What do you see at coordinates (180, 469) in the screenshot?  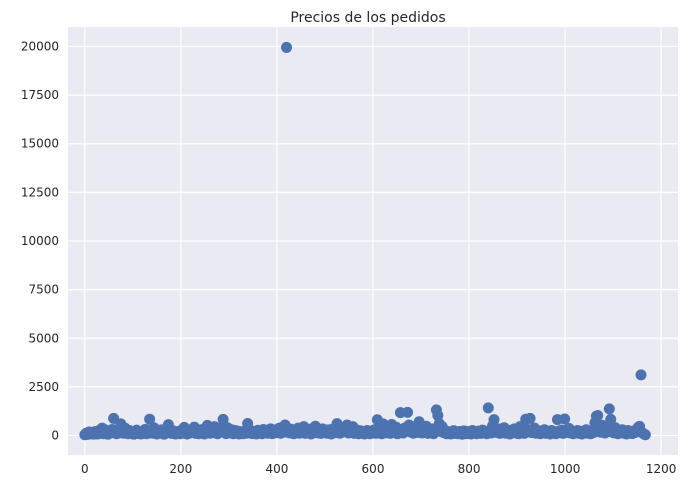 I see `x-tick-label: 200` at bounding box center [180, 469].